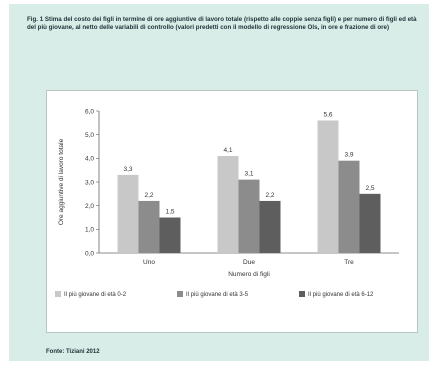 This screenshot has width=441, height=367. Describe the element at coordinates (89, 230) in the screenshot. I see `y-tick-label: 1,0` at that location.